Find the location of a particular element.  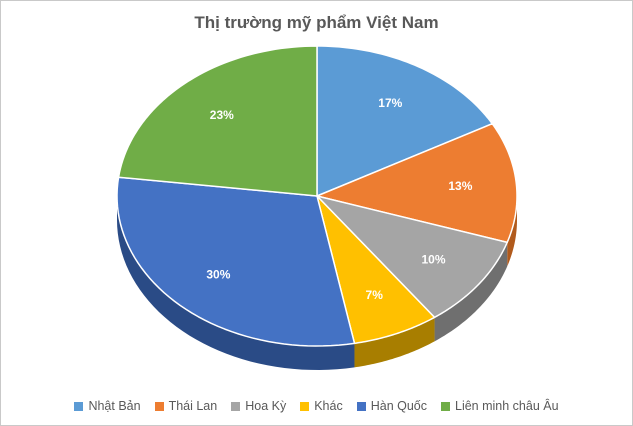

legend-item-0: Nhật Bản is located at coordinates (107, 406).